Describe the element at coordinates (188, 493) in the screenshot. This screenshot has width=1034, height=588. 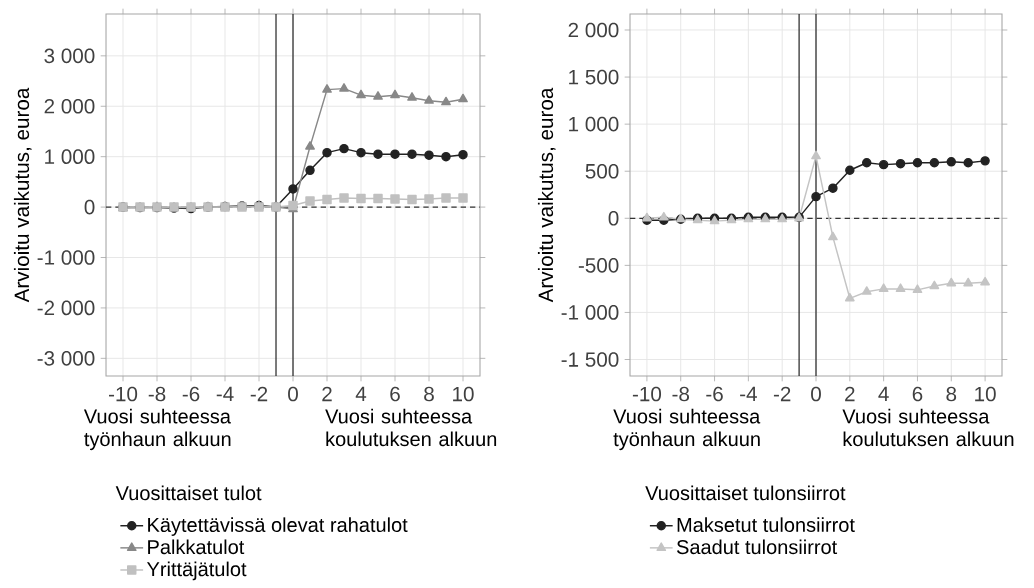
I see `legend-title: Vuosittaiset tulot` at that location.